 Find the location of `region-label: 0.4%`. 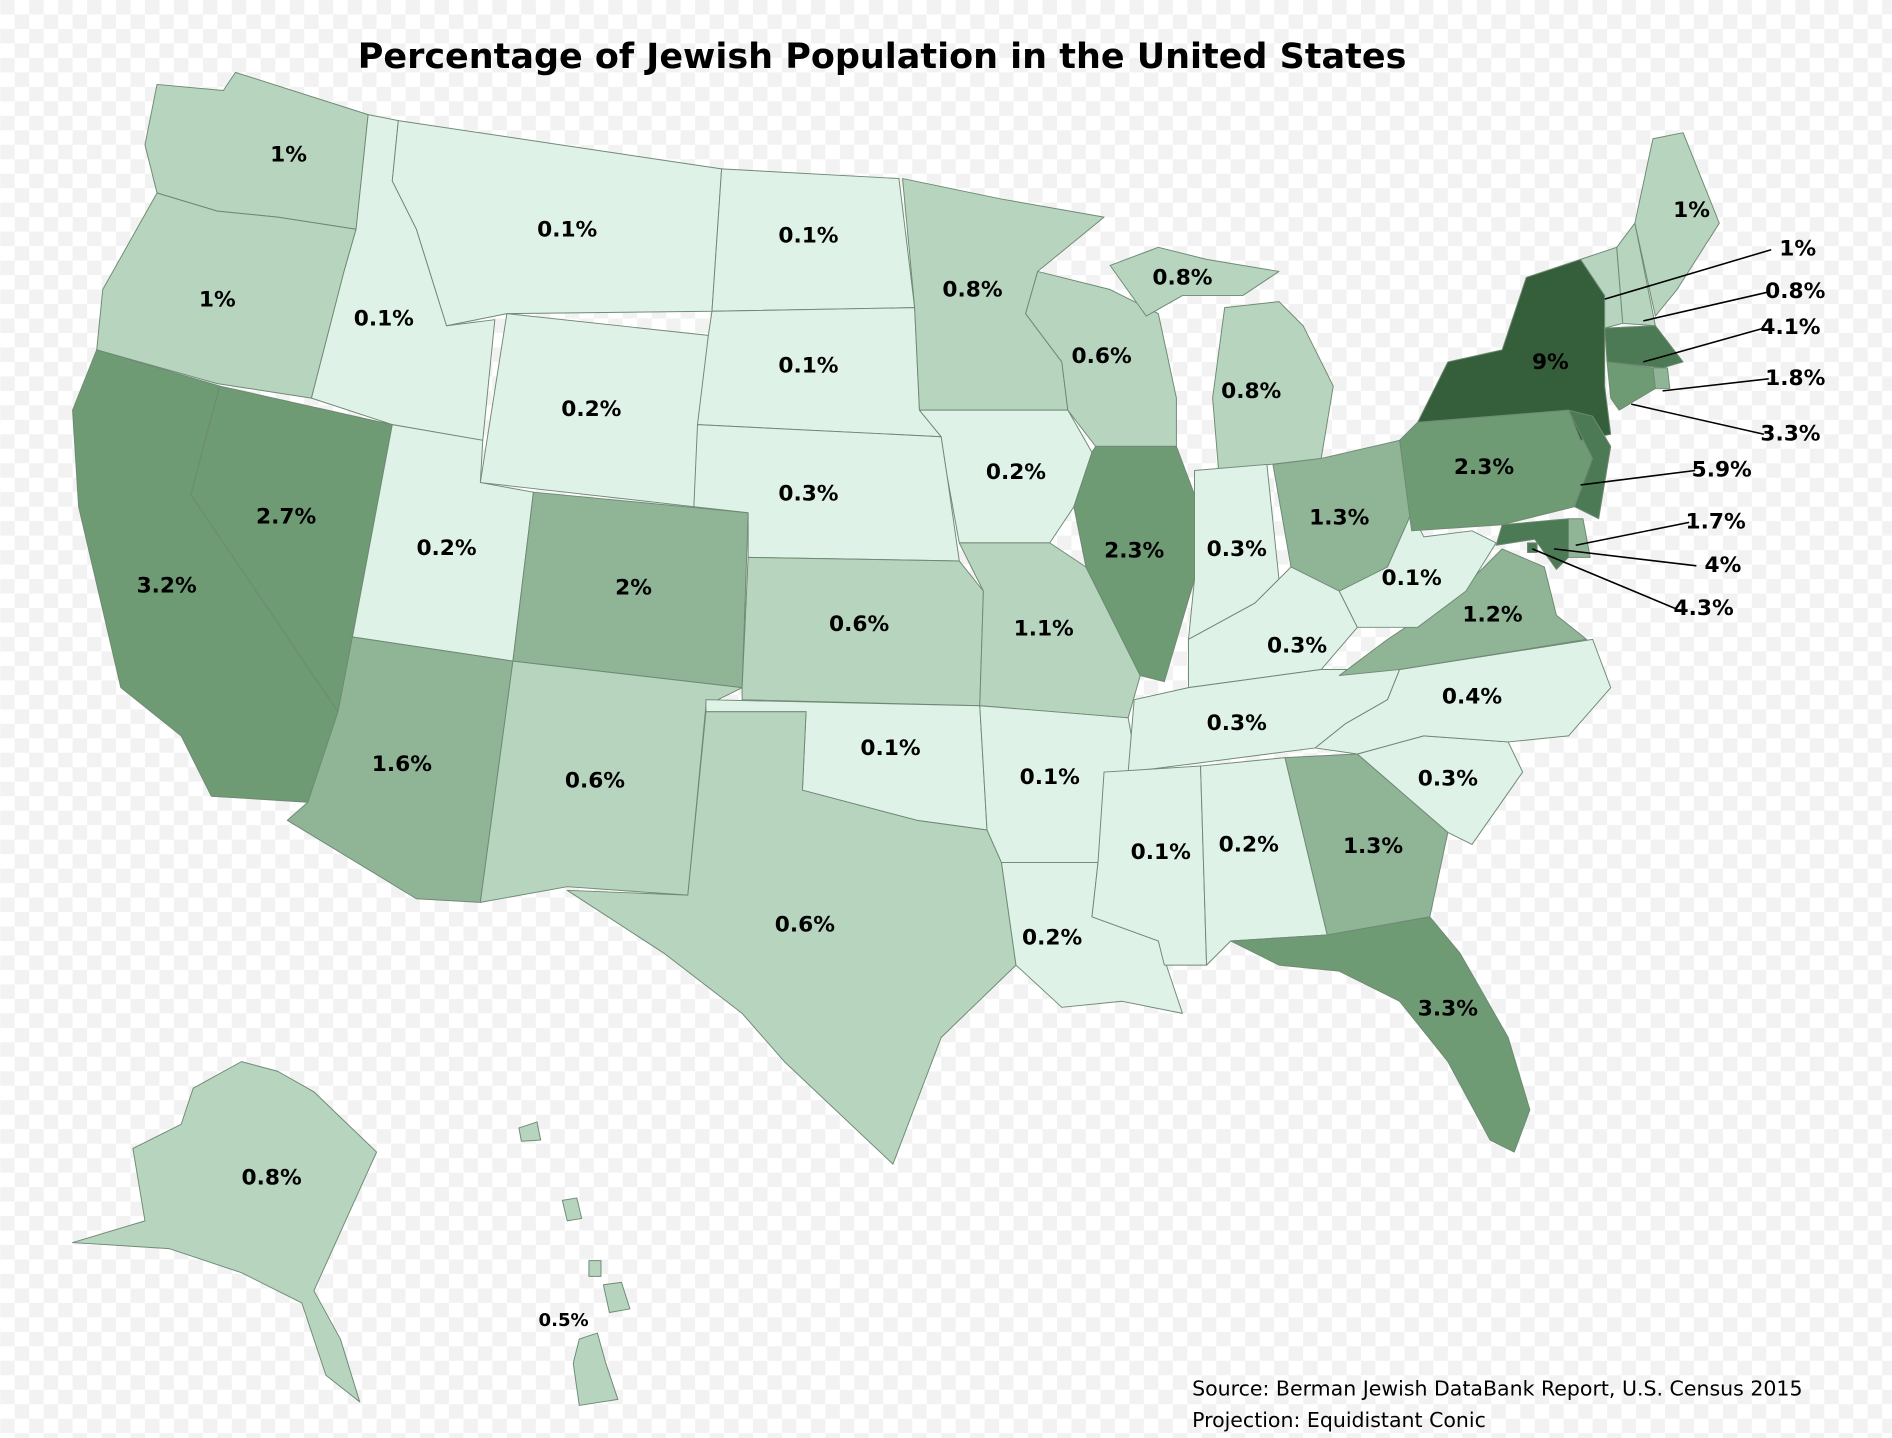

region-label: 0.4% is located at coordinates (1472, 696).